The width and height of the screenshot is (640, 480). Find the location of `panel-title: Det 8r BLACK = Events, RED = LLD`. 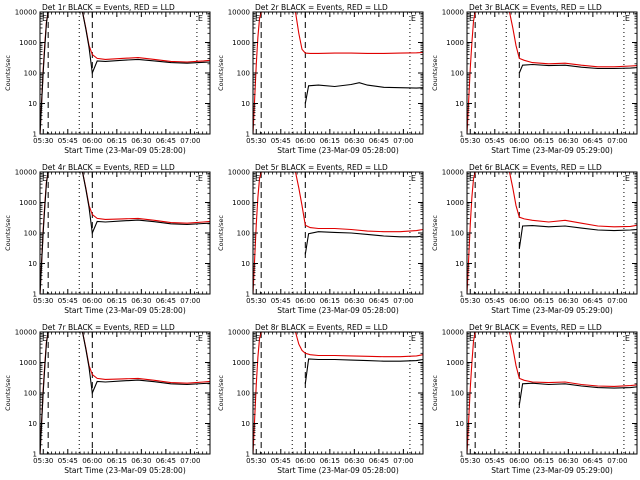

panel-title: Det 8r BLACK = Events, RED = LLD is located at coordinates (321, 327).